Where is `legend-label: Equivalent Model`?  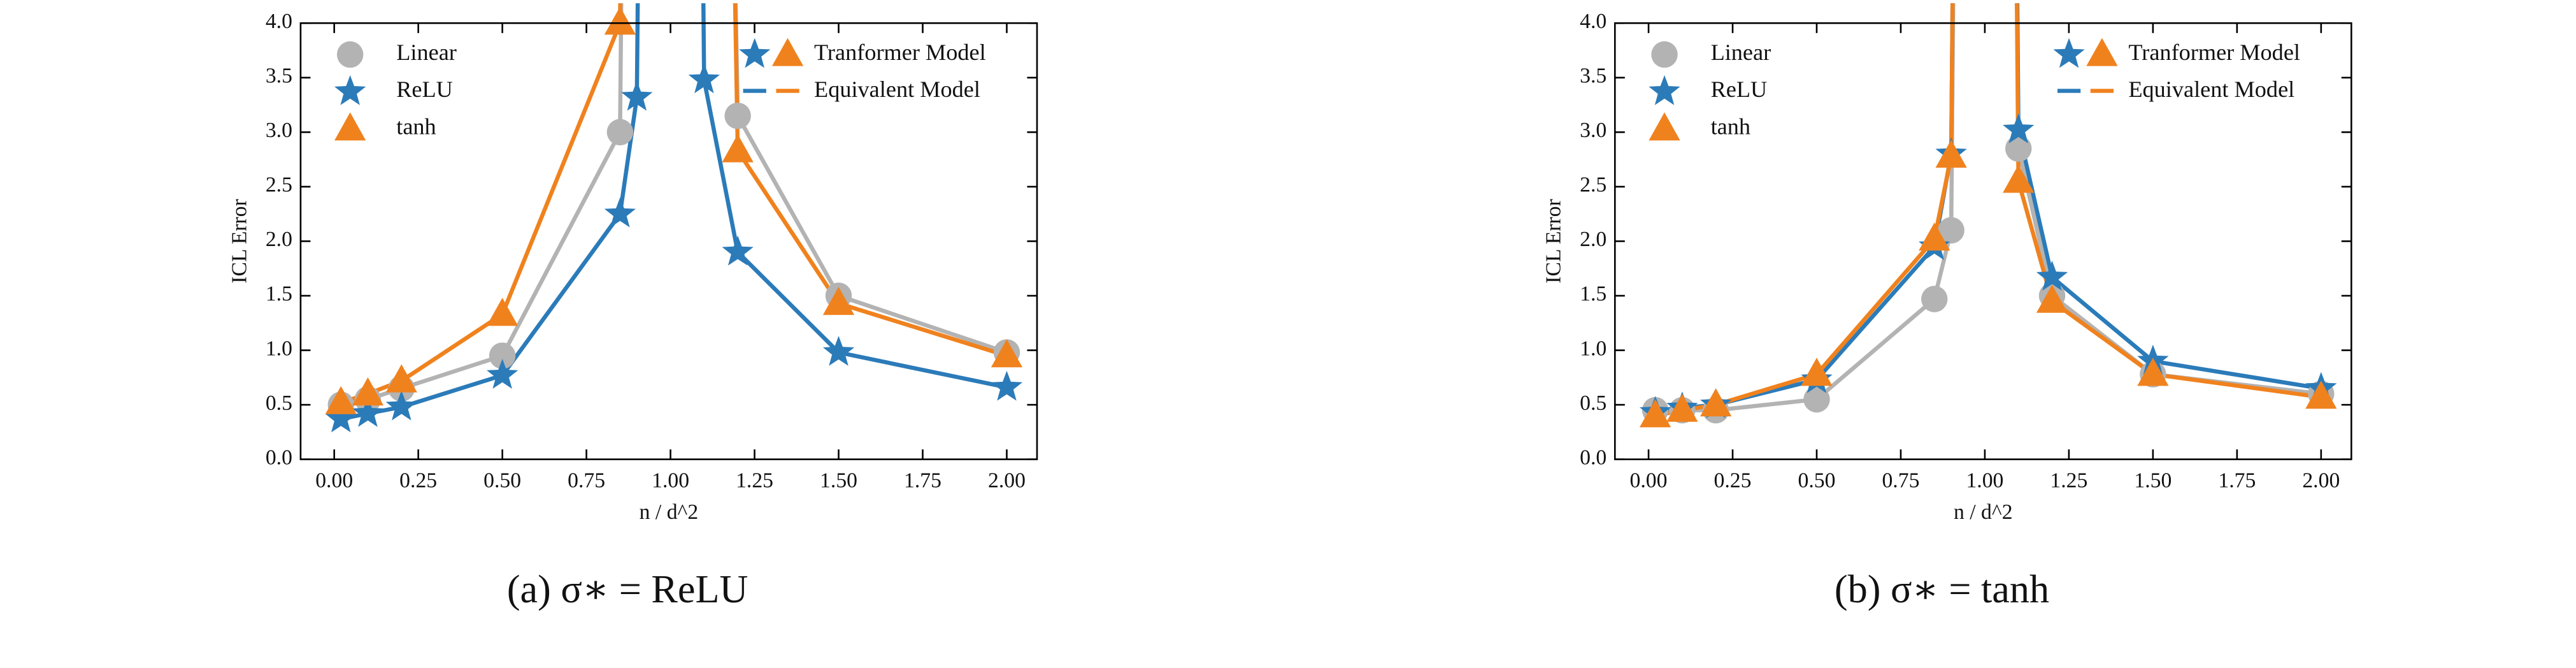 legend-label: Equivalent Model is located at coordinates (2211, 89).